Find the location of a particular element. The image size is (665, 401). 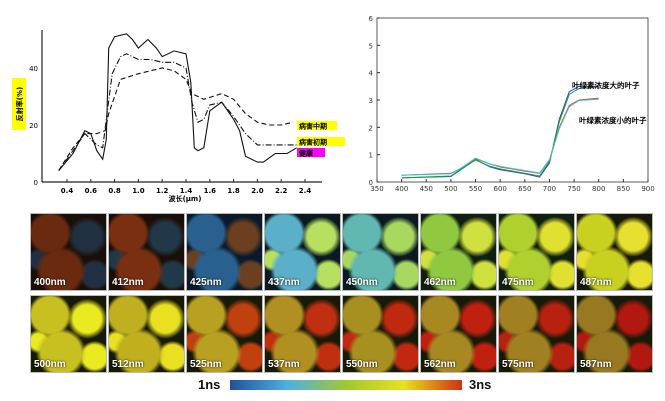

wavelength-label: 562nm is located at coordinates (440, 364).